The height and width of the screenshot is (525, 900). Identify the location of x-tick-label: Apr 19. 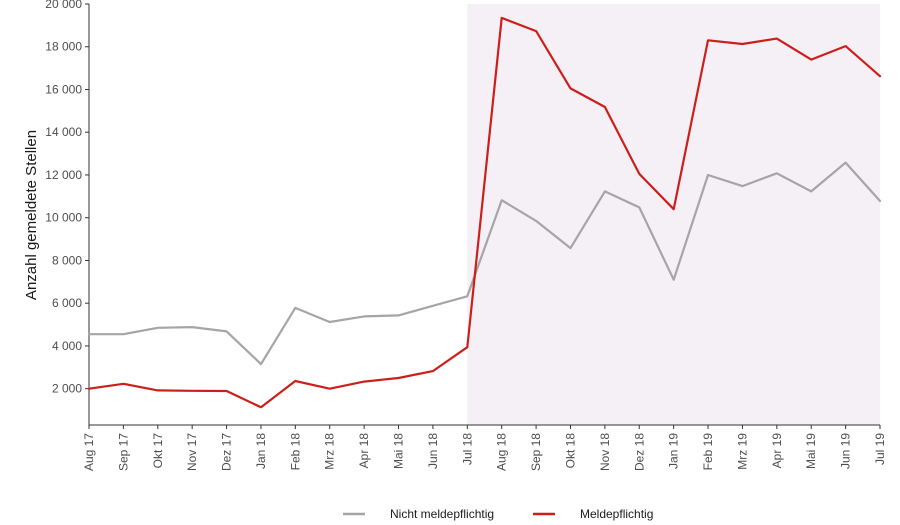
(777, 451).